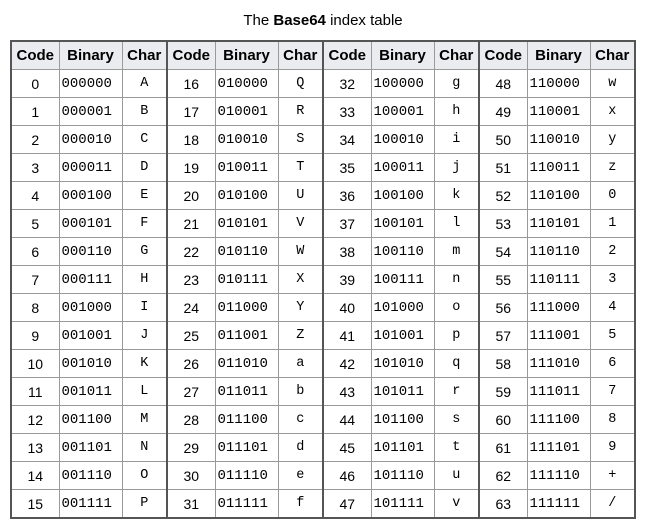 Image resolution: width=646 pixels, height=519 pixels. Describe the element at coordinates (144, 167) in the screenshot. I see `char-cell: D` at that location.